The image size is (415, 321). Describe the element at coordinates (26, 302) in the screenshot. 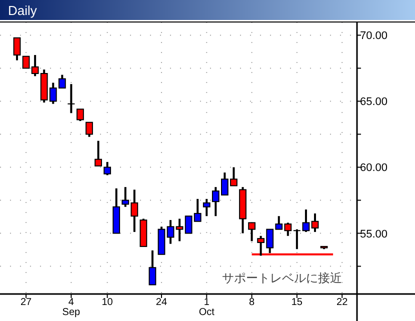

I see `x-tick-label: 27` at that location.